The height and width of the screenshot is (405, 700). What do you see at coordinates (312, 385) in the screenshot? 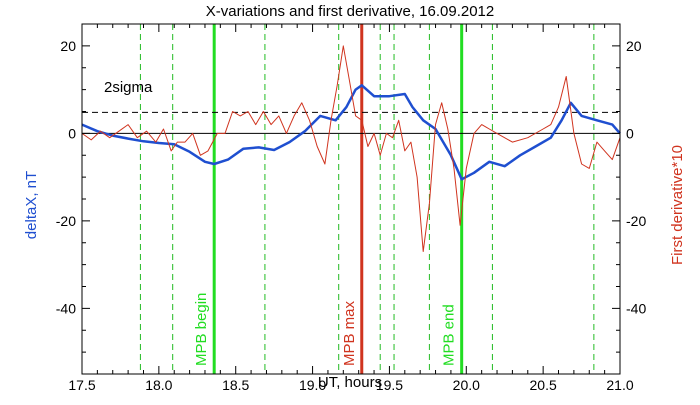
I see `x-tick-label: 19.0` at bounding box center [312, 385].